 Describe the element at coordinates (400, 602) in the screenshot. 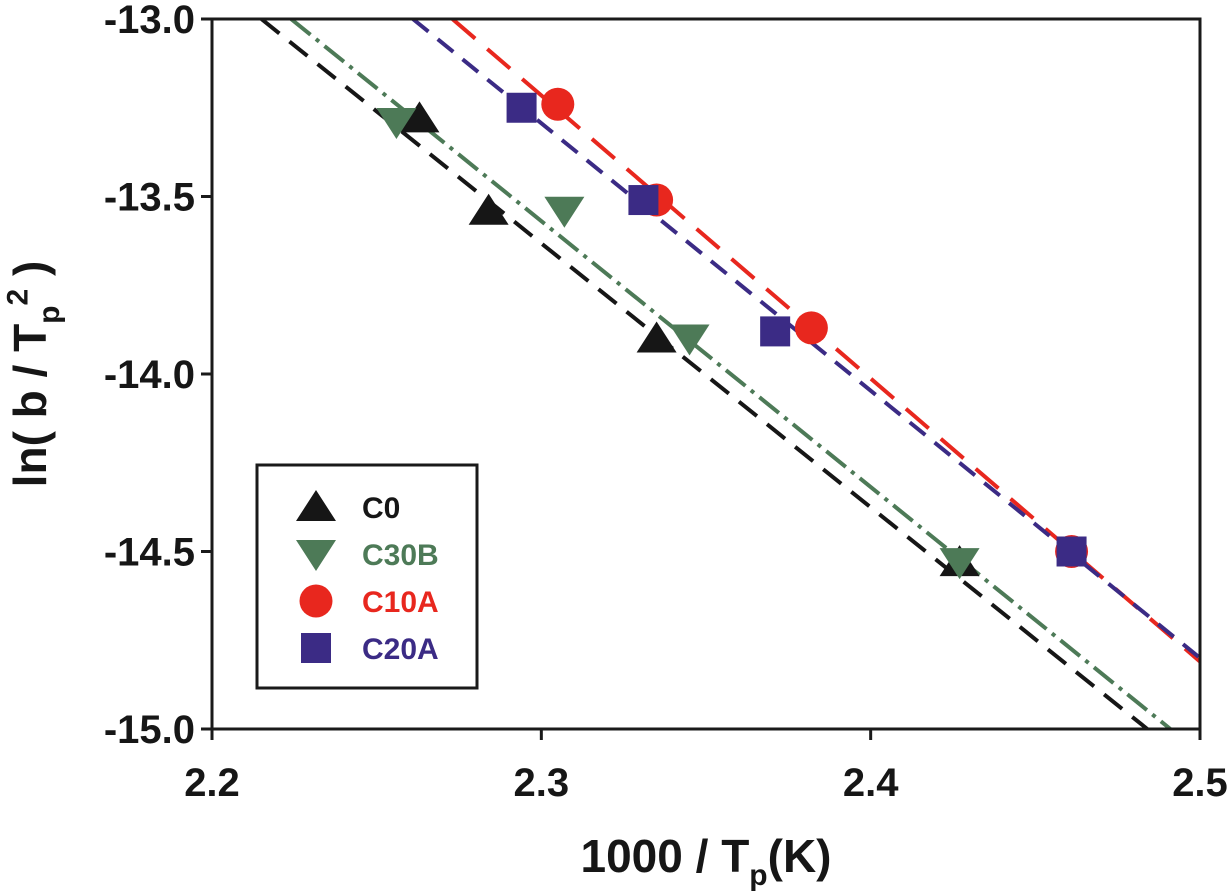

I see `legend-label-c10a: C10A` at that location.